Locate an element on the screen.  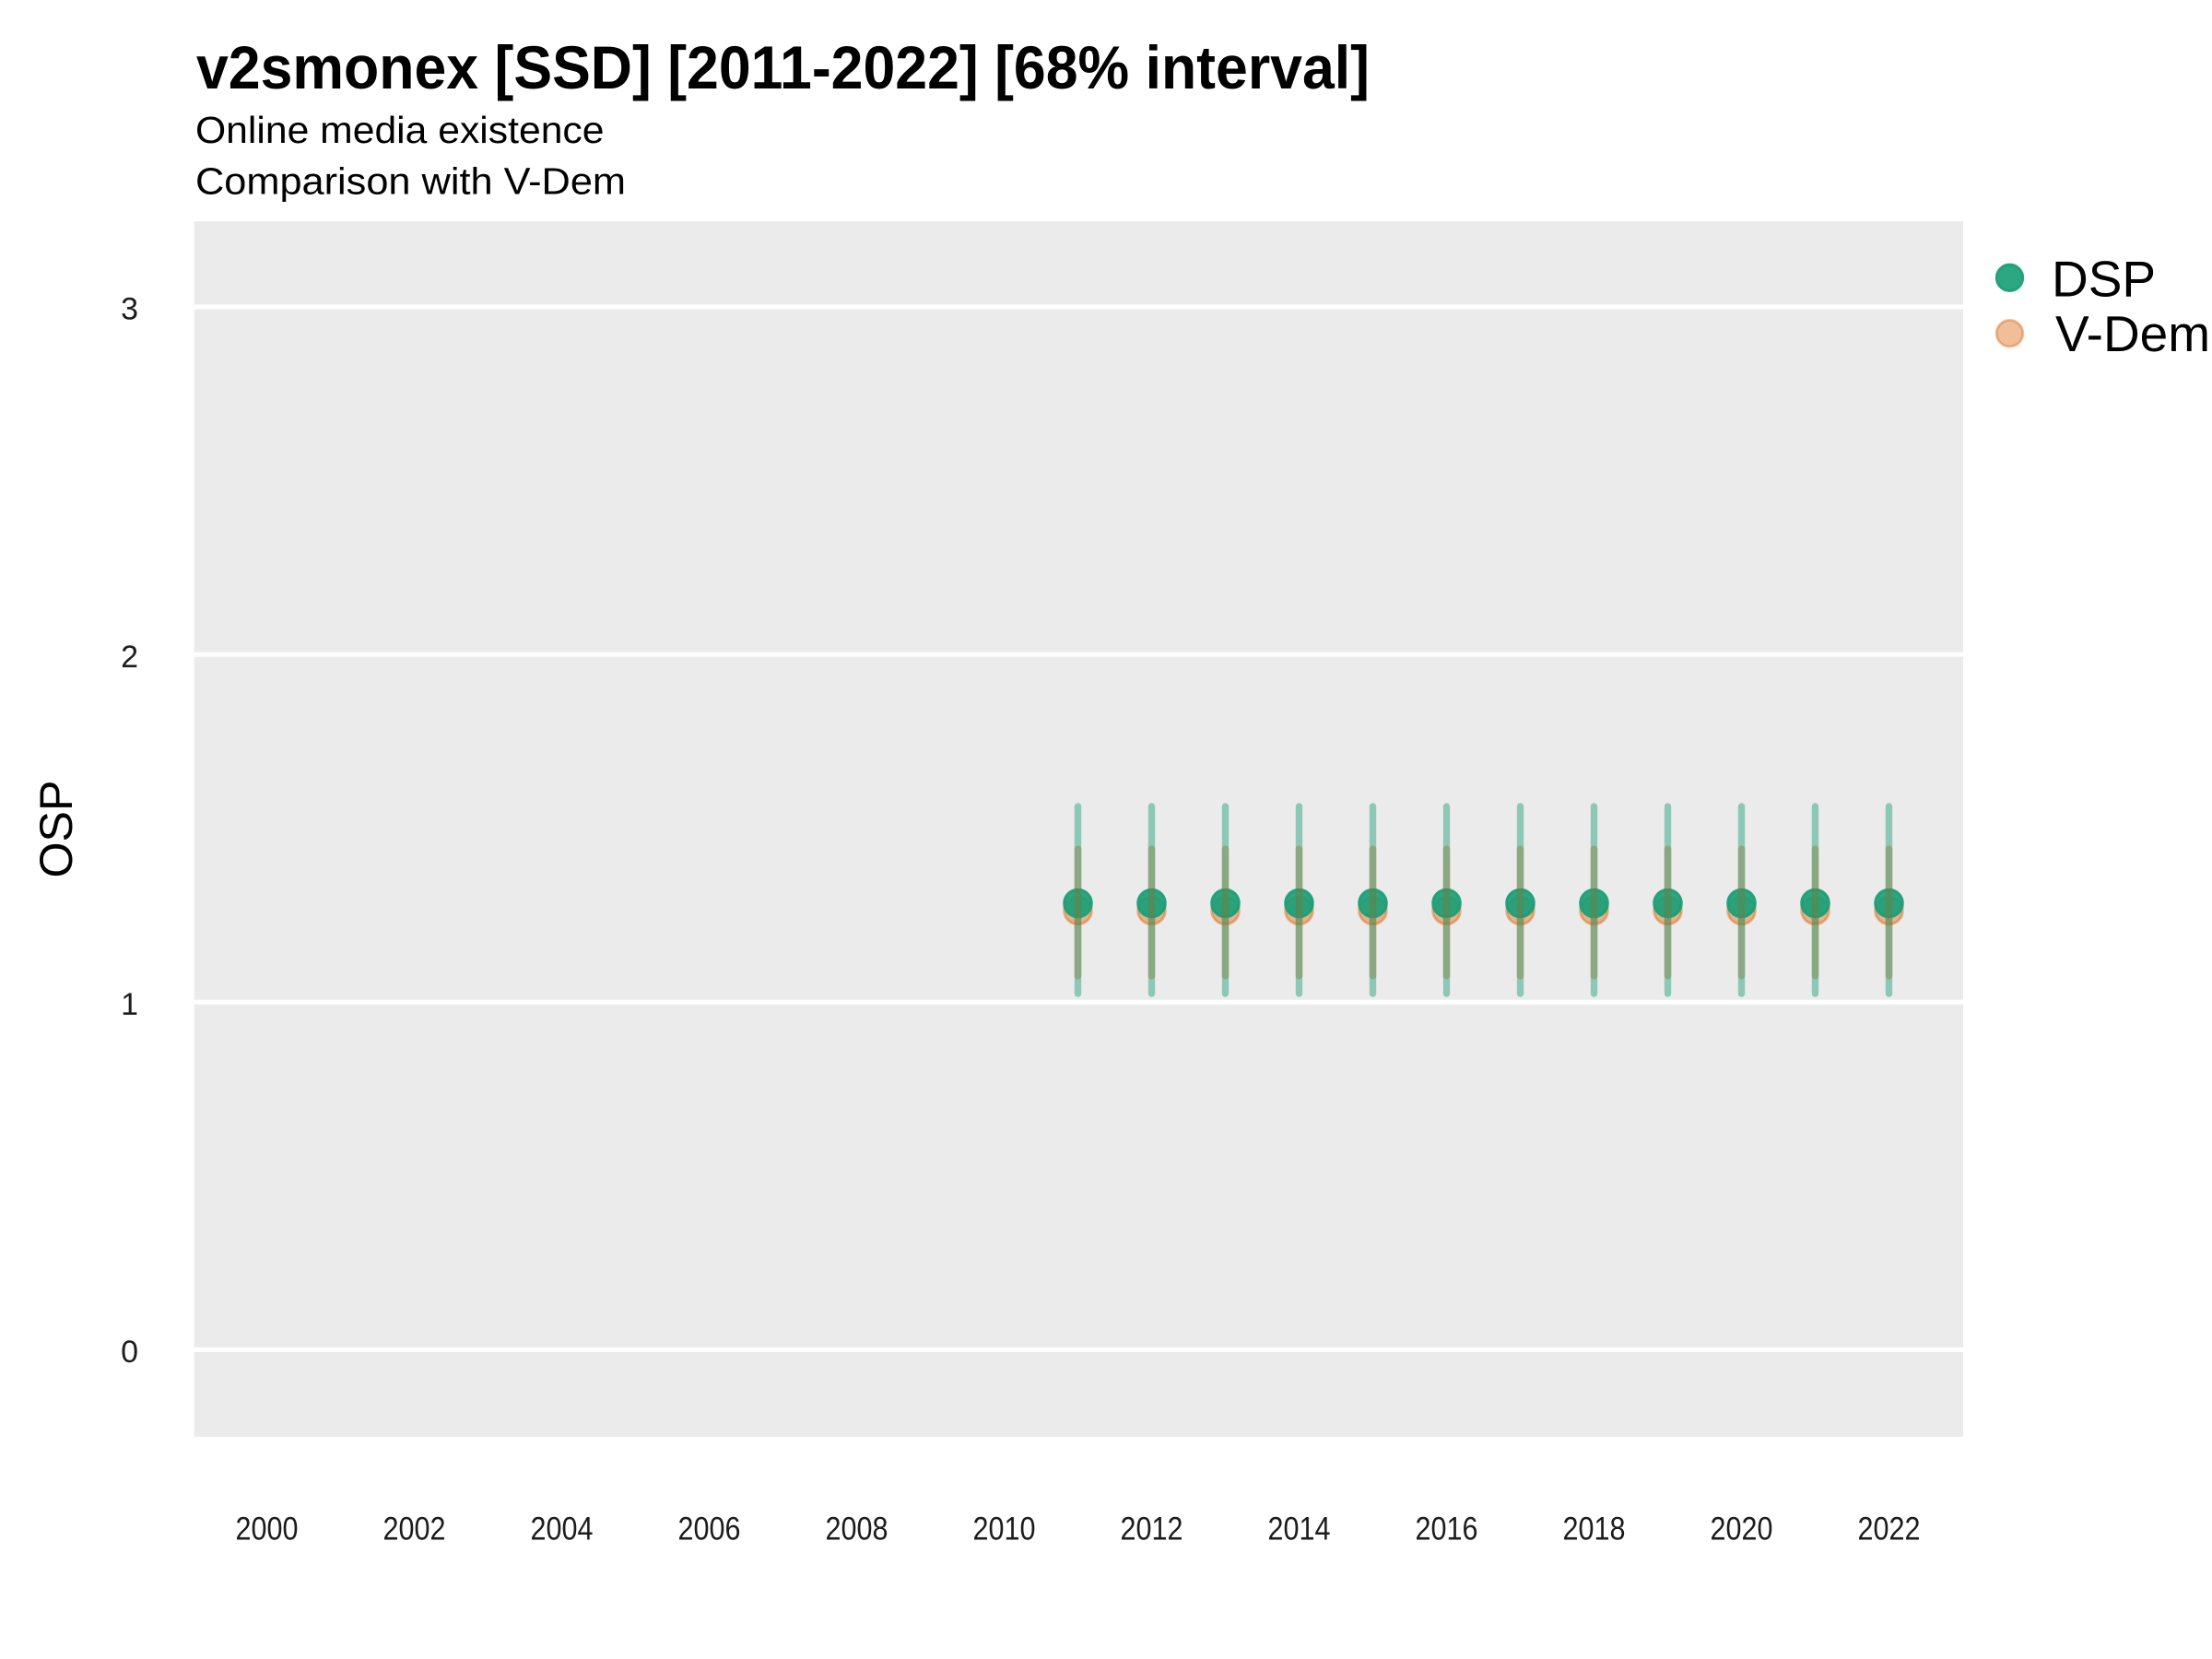
svg-text: 2010 is located at coordinates (1004, 1529).